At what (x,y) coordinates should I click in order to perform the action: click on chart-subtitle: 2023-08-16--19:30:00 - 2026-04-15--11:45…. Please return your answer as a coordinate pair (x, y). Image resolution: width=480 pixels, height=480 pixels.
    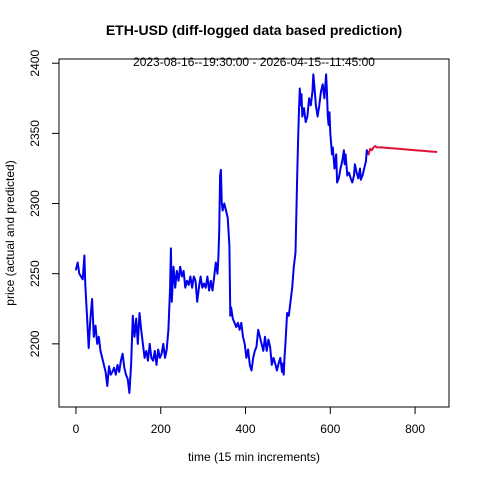
    Looking at the image, I should click on (254, 62).